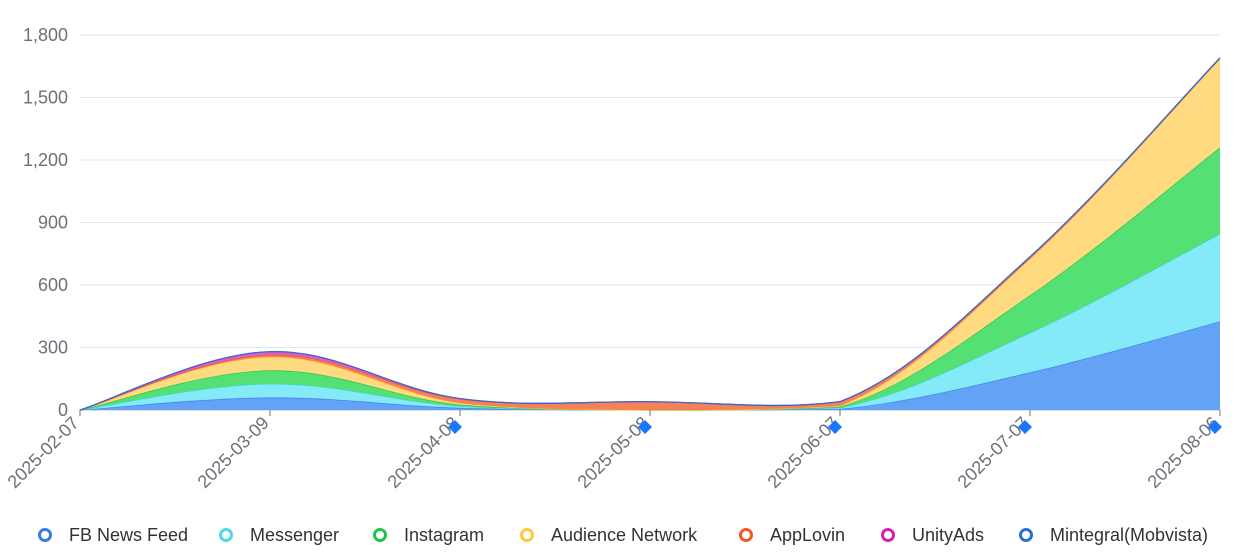  I want to click on legend-item-audience-network: Audience Network, so click(608, 535).